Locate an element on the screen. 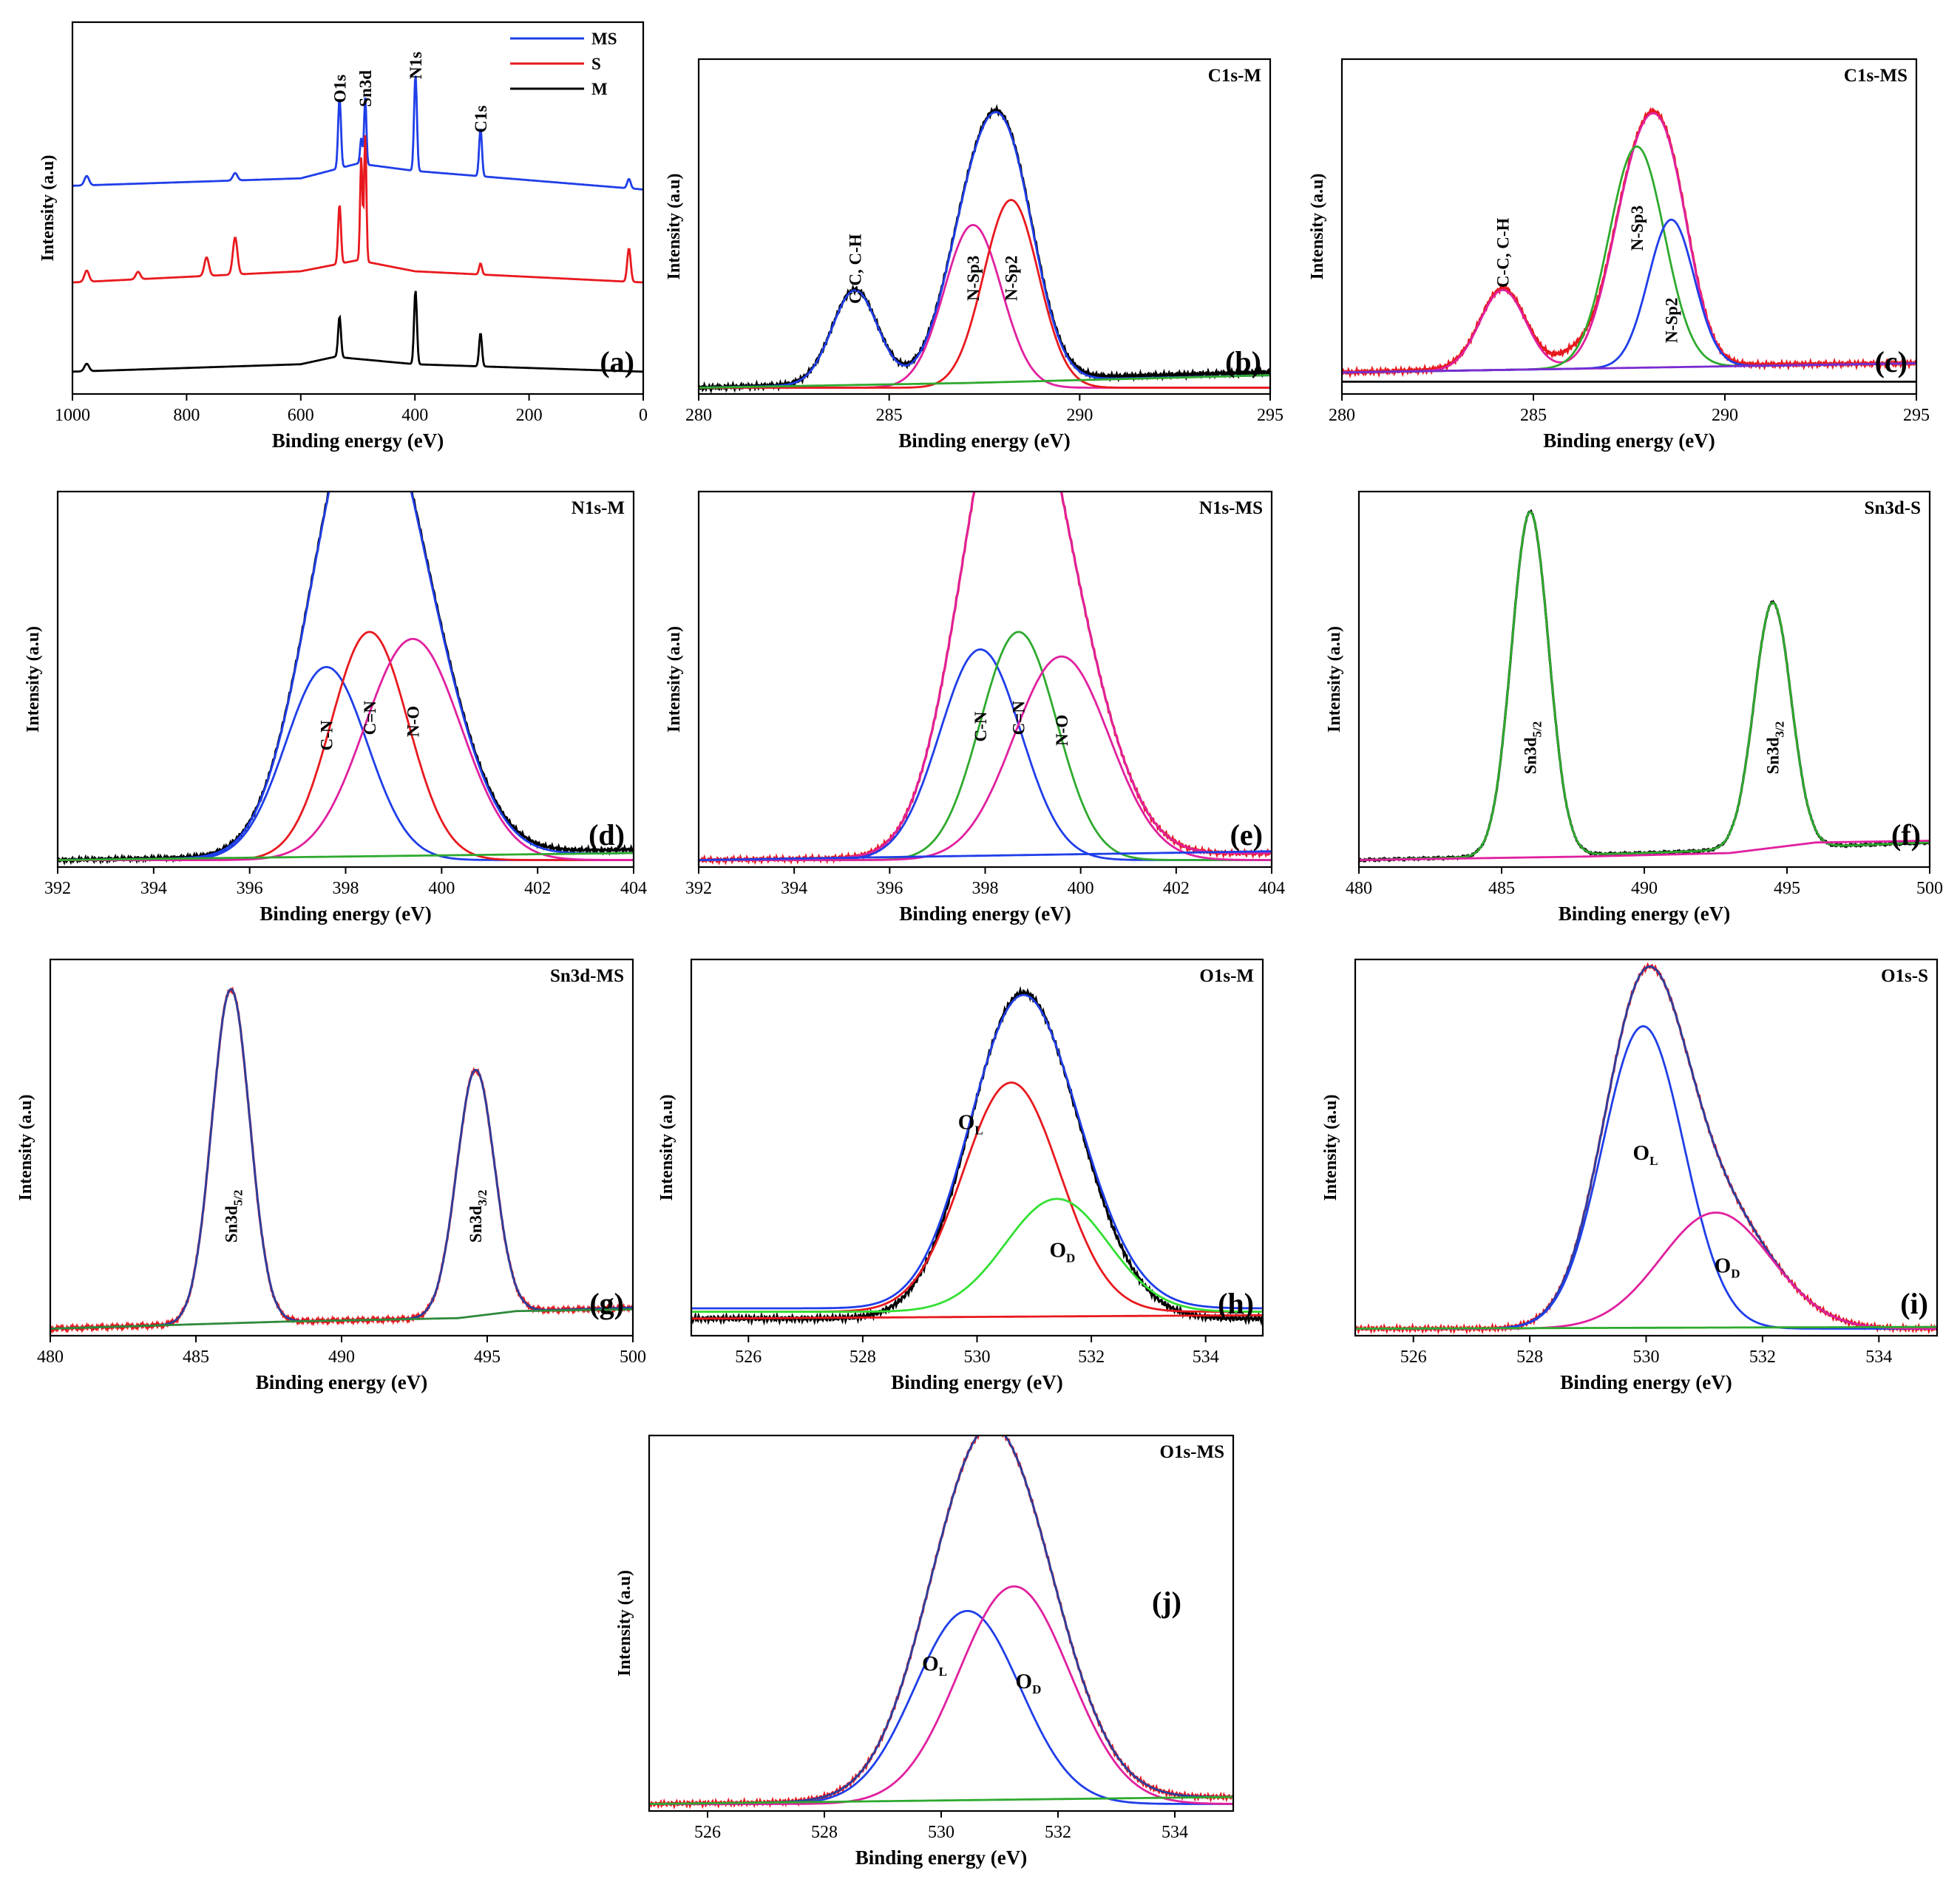  legend-entry: MS is located at coordinates (604, 39).